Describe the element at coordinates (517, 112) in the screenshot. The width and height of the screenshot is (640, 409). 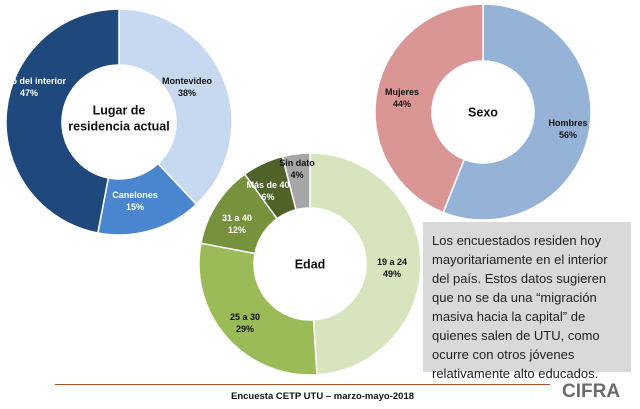
I see `slice-hombres` at that location.